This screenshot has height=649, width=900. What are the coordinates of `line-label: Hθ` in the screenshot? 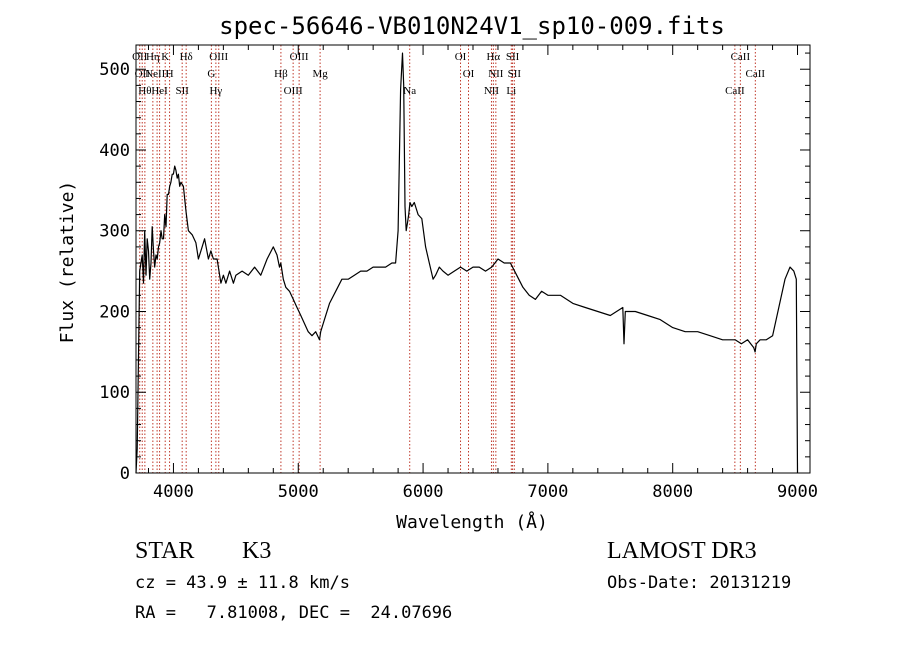 It's located at (144, 91).